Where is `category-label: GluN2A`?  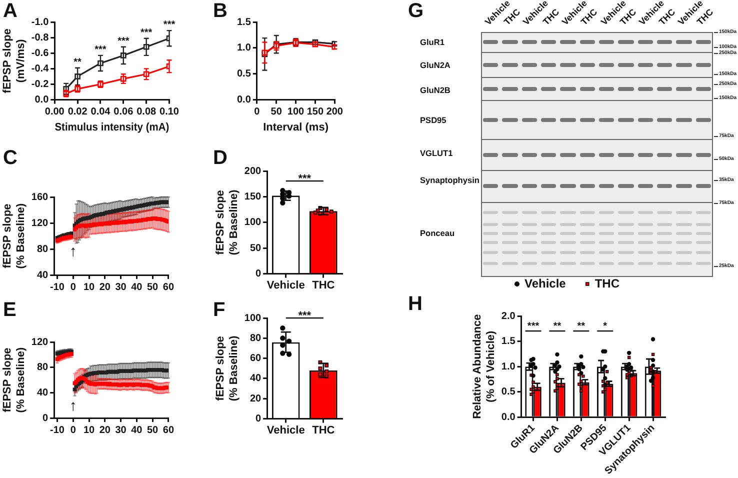
category-label: GluN2A is located at coordinates (435, 65).